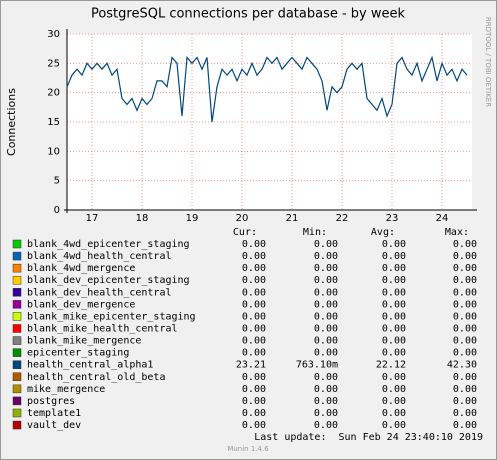 The width and height of the screenshot is (497, 460). Describe the element at coordinates (92, 218) in the screenshot. I see `x-tick-label: 17` at that location.